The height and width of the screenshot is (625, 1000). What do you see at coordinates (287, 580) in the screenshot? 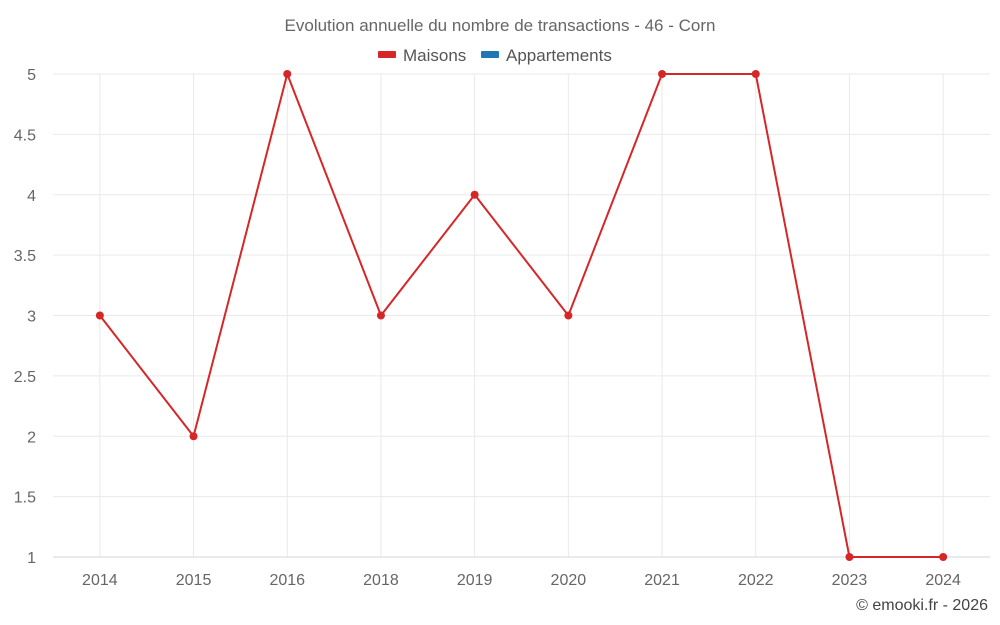
I see `x-tick-label: 2016` at bounding box center [287, 580].